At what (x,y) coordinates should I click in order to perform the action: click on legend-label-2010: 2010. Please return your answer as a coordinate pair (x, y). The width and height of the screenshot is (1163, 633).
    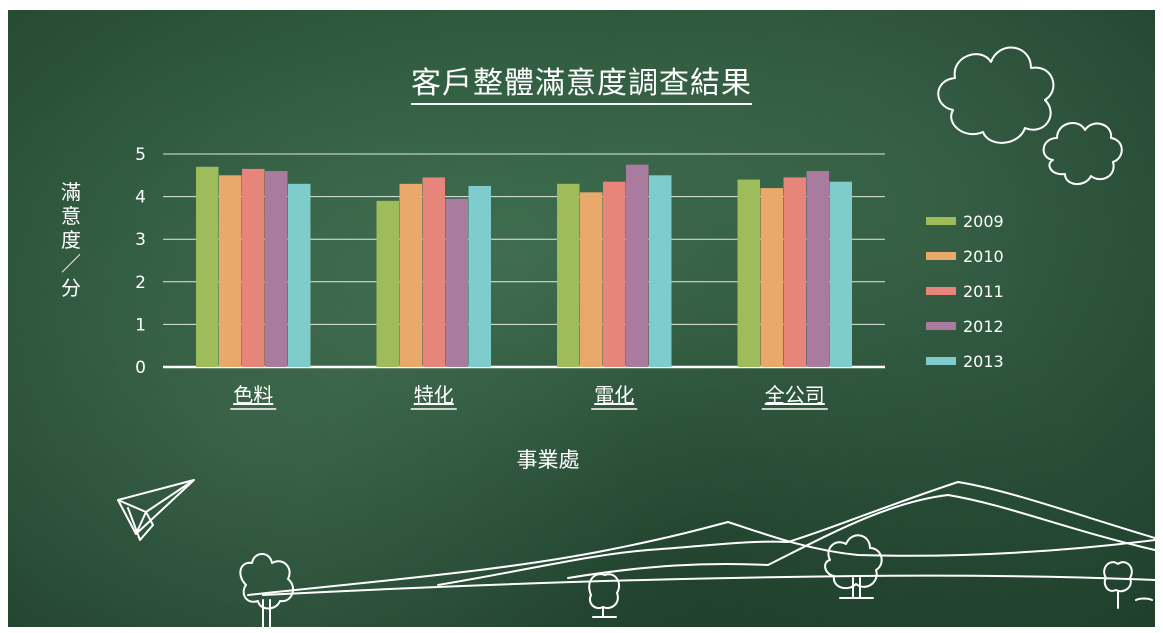
    Looking at the image, I should click on (983, 256).